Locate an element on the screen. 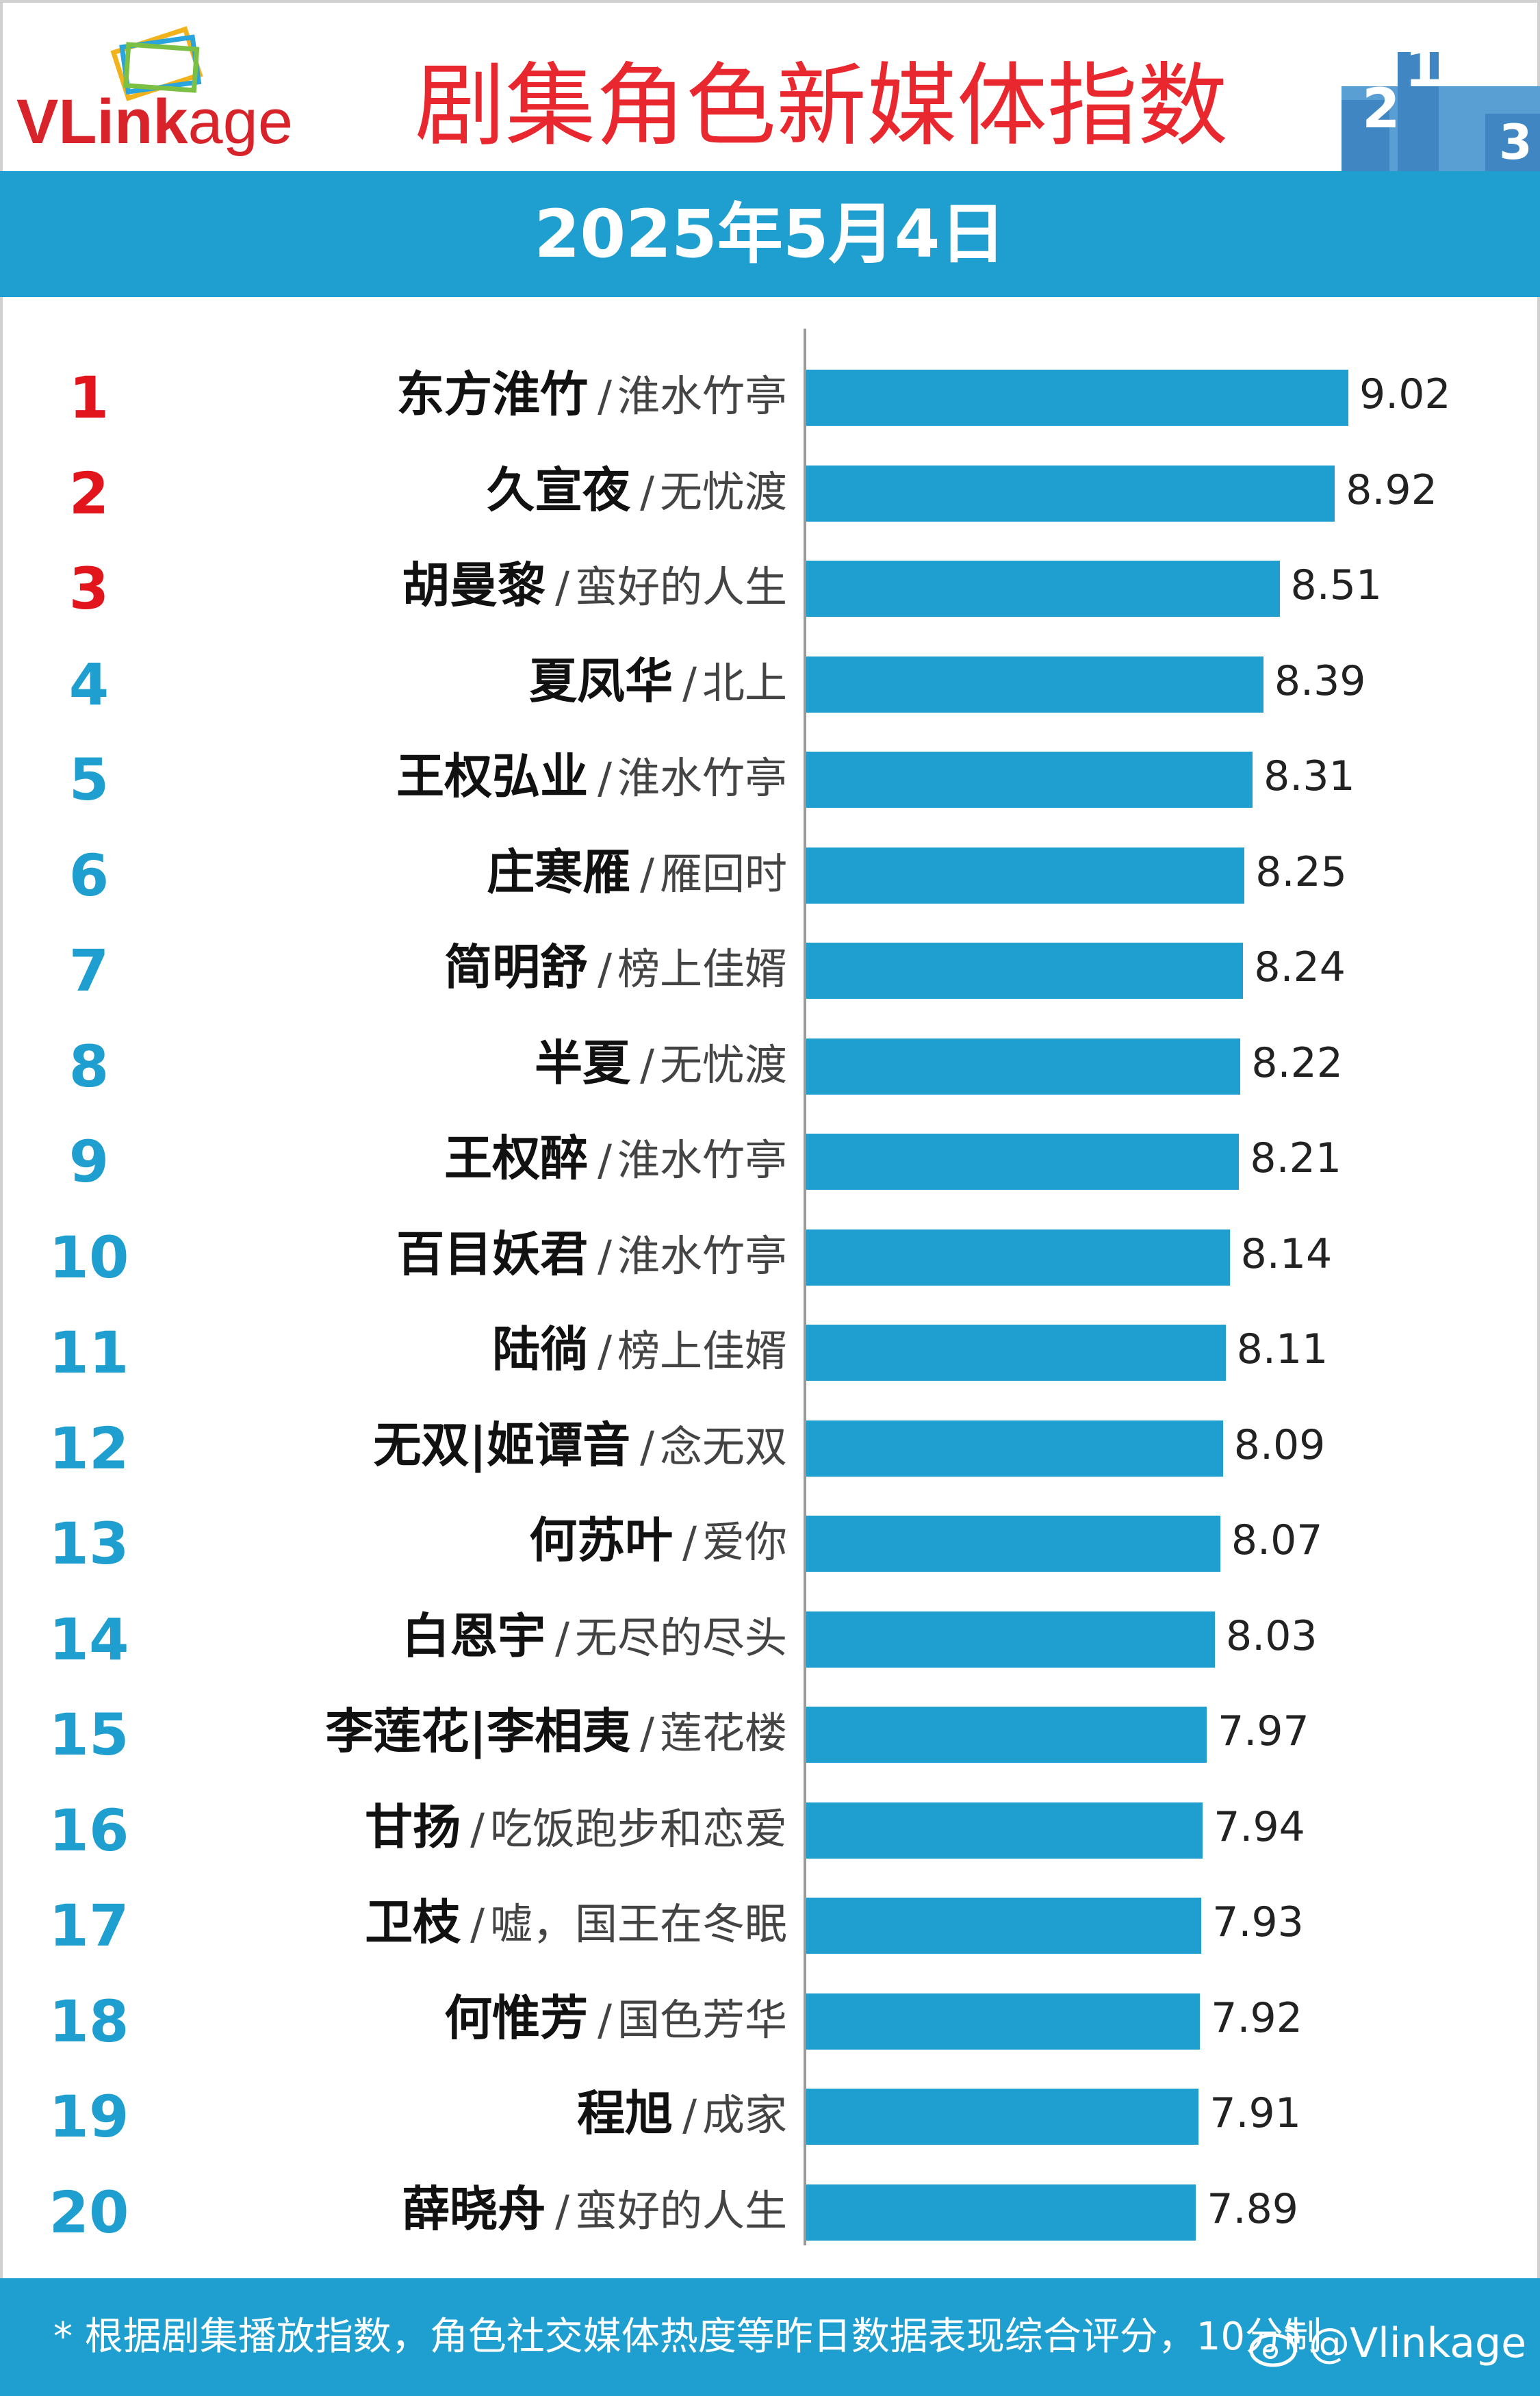  logo-text-bold: VLink is located at coordinates (102, 122).